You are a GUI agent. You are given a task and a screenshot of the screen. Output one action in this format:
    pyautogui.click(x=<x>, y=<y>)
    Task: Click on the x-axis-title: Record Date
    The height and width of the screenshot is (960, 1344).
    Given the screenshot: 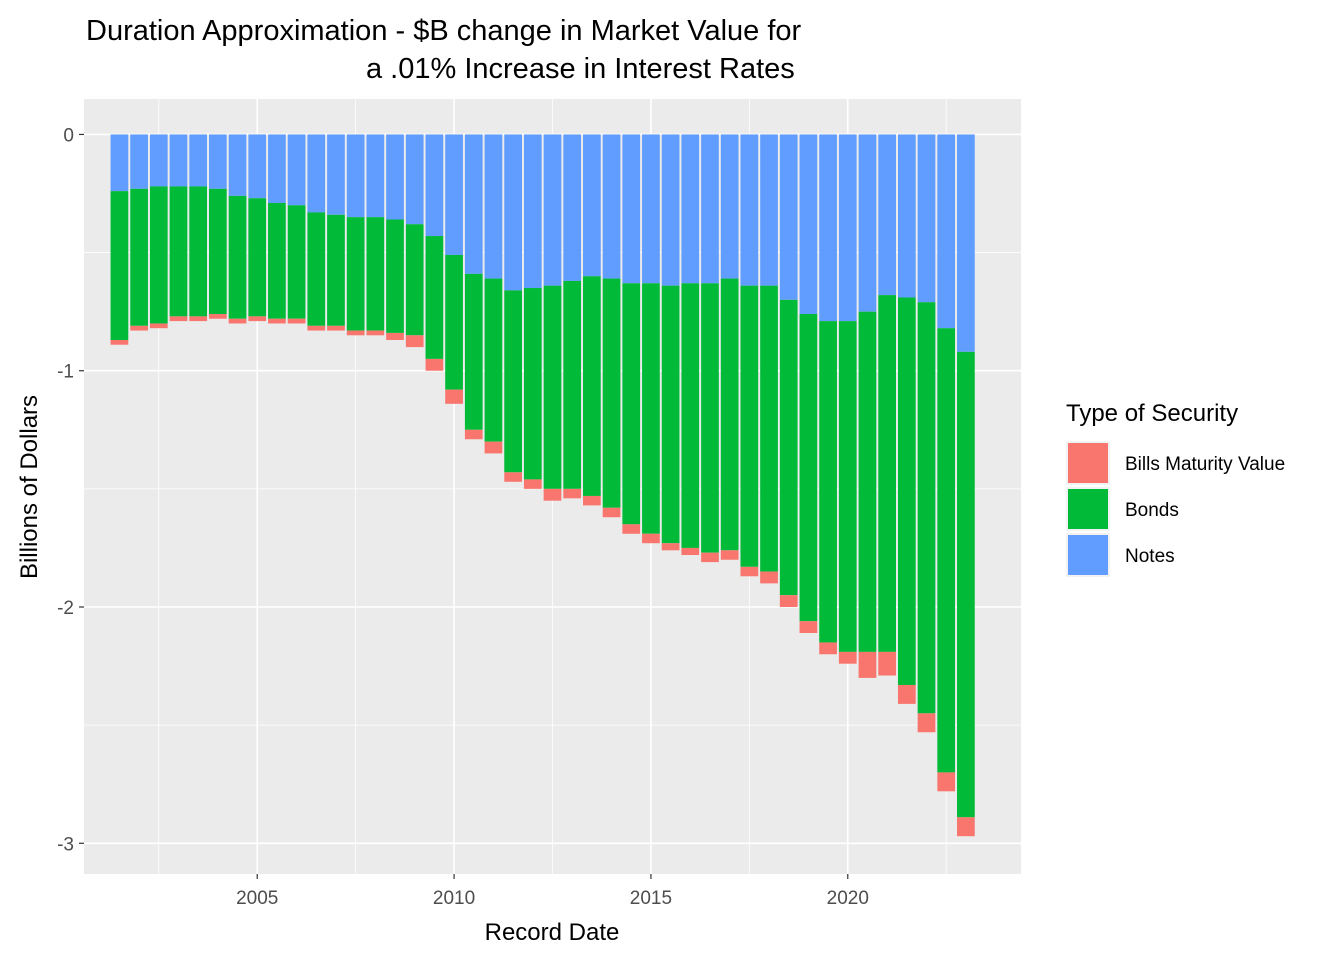 What is the action you would take?
    pyautogui.click(x=552, y=932)
    